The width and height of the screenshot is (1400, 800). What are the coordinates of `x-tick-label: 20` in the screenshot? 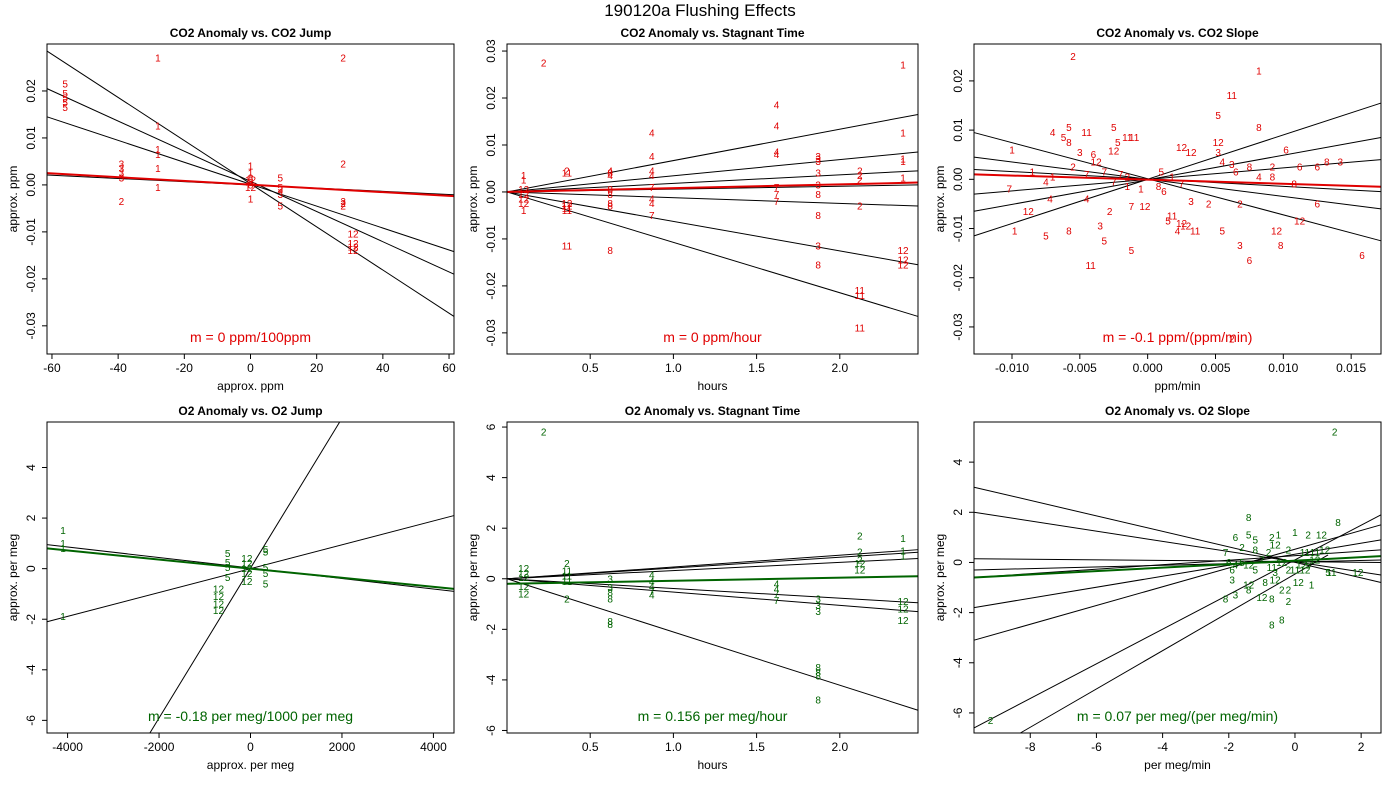 It's located at (317, 368).